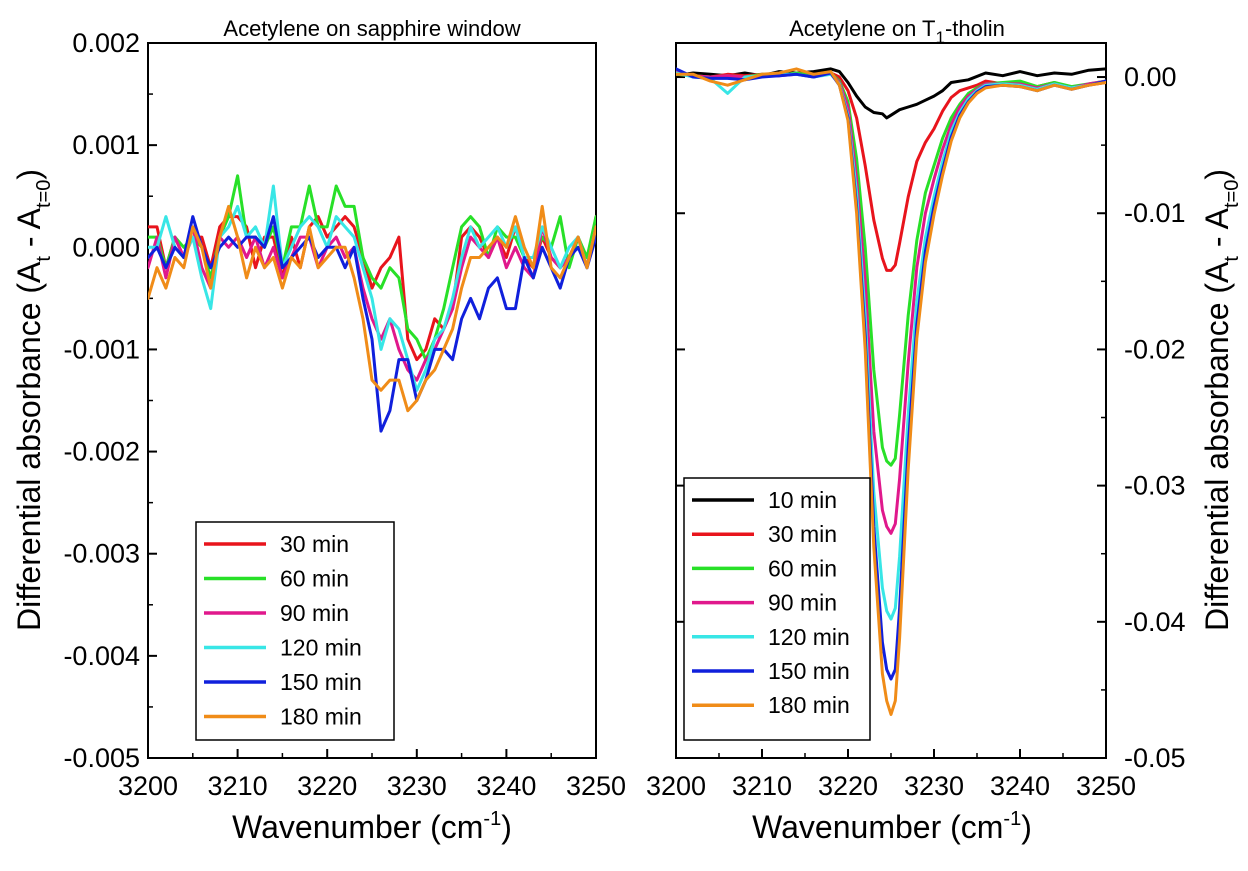 The image size is (1248, 871). Describe the element at coordinates (1155, 486) in the screenshot. I see `y-tick-label: -0.03` at that location.